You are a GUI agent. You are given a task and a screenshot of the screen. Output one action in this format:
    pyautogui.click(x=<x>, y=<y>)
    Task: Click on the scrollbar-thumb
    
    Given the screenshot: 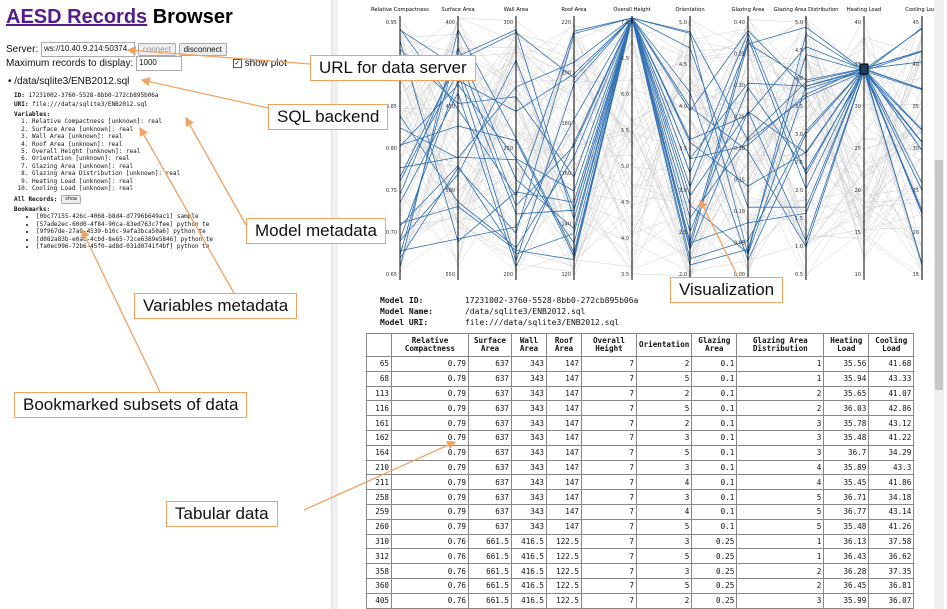 What is the action you would take?
    pyautogui.click(x=939, y=275)
    